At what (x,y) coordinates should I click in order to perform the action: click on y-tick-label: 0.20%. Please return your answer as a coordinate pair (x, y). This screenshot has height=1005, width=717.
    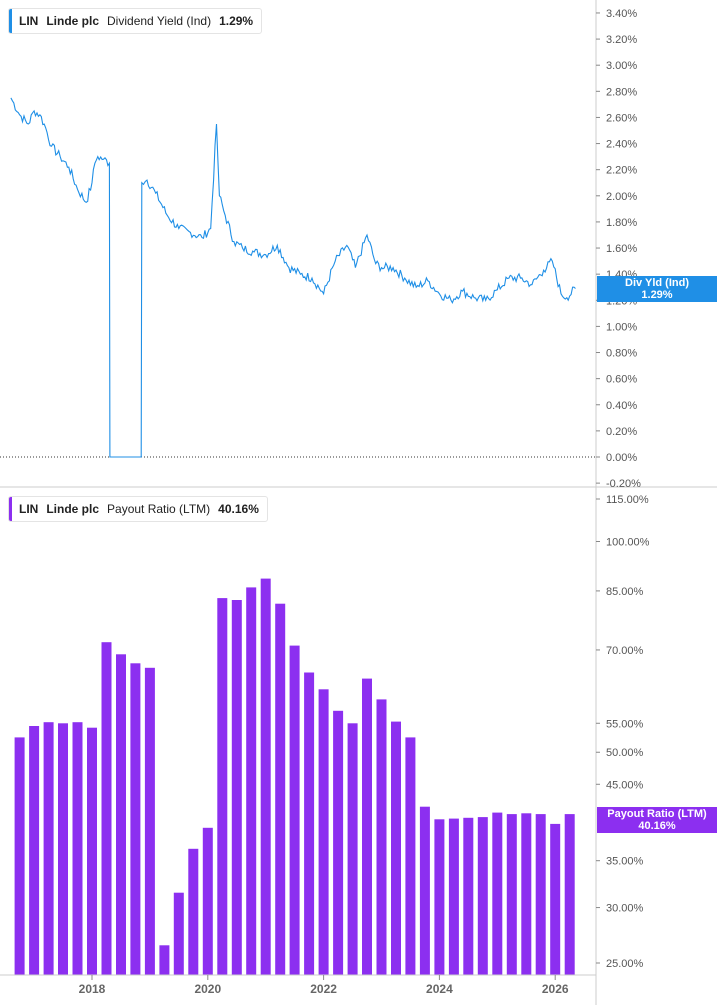
    Looking at the image, I should click on (621, 432).